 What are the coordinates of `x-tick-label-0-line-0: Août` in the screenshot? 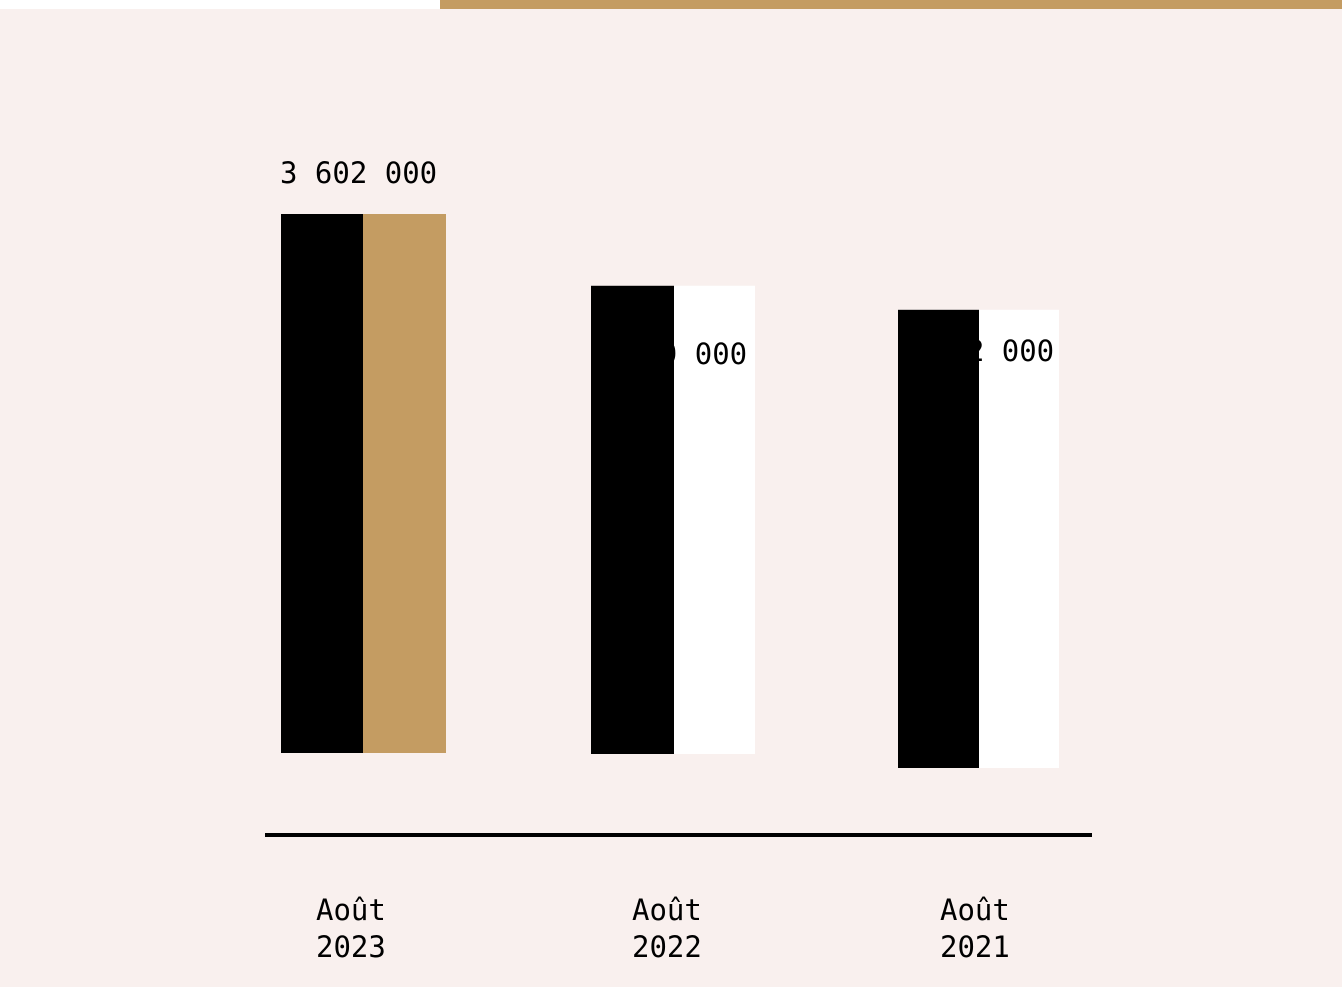 It's located at (351, 910).